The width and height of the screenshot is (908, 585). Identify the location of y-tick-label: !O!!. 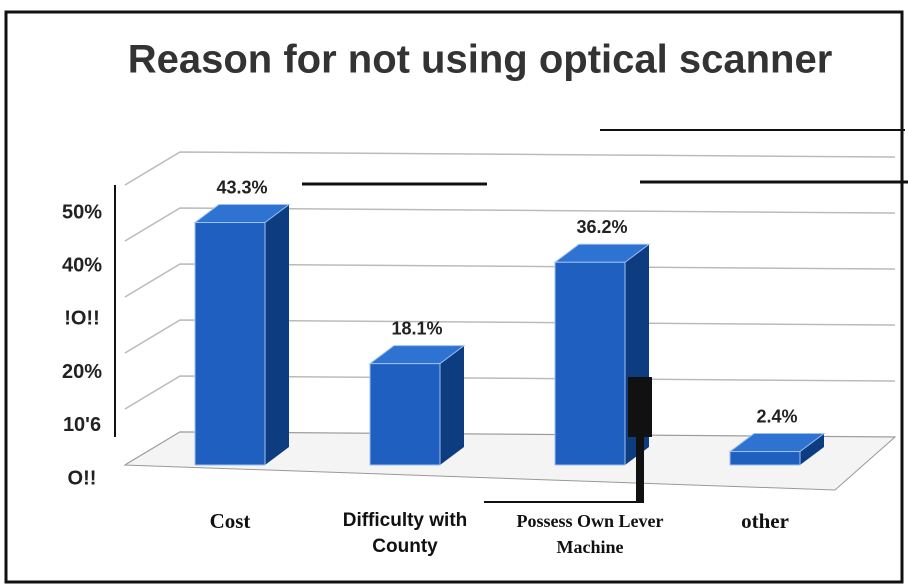
(82, 319).